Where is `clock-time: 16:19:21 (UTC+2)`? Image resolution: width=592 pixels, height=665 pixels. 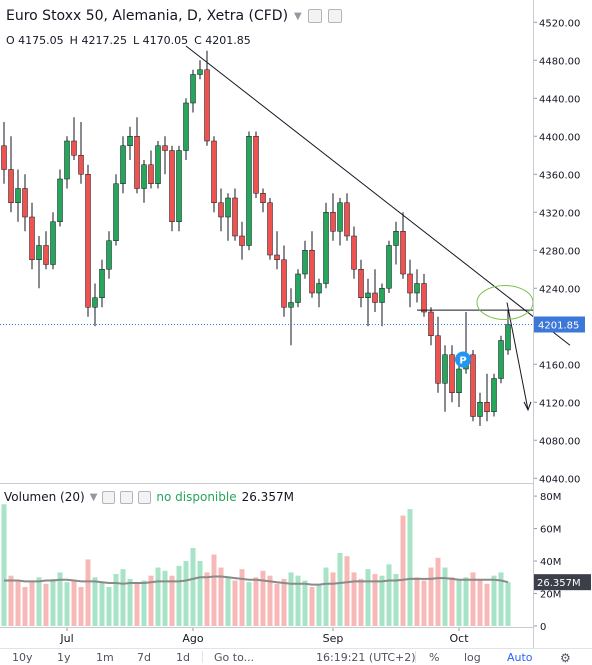 clock-time: 16:19:21 (UTC+2) is located at coordinates (366, 657).